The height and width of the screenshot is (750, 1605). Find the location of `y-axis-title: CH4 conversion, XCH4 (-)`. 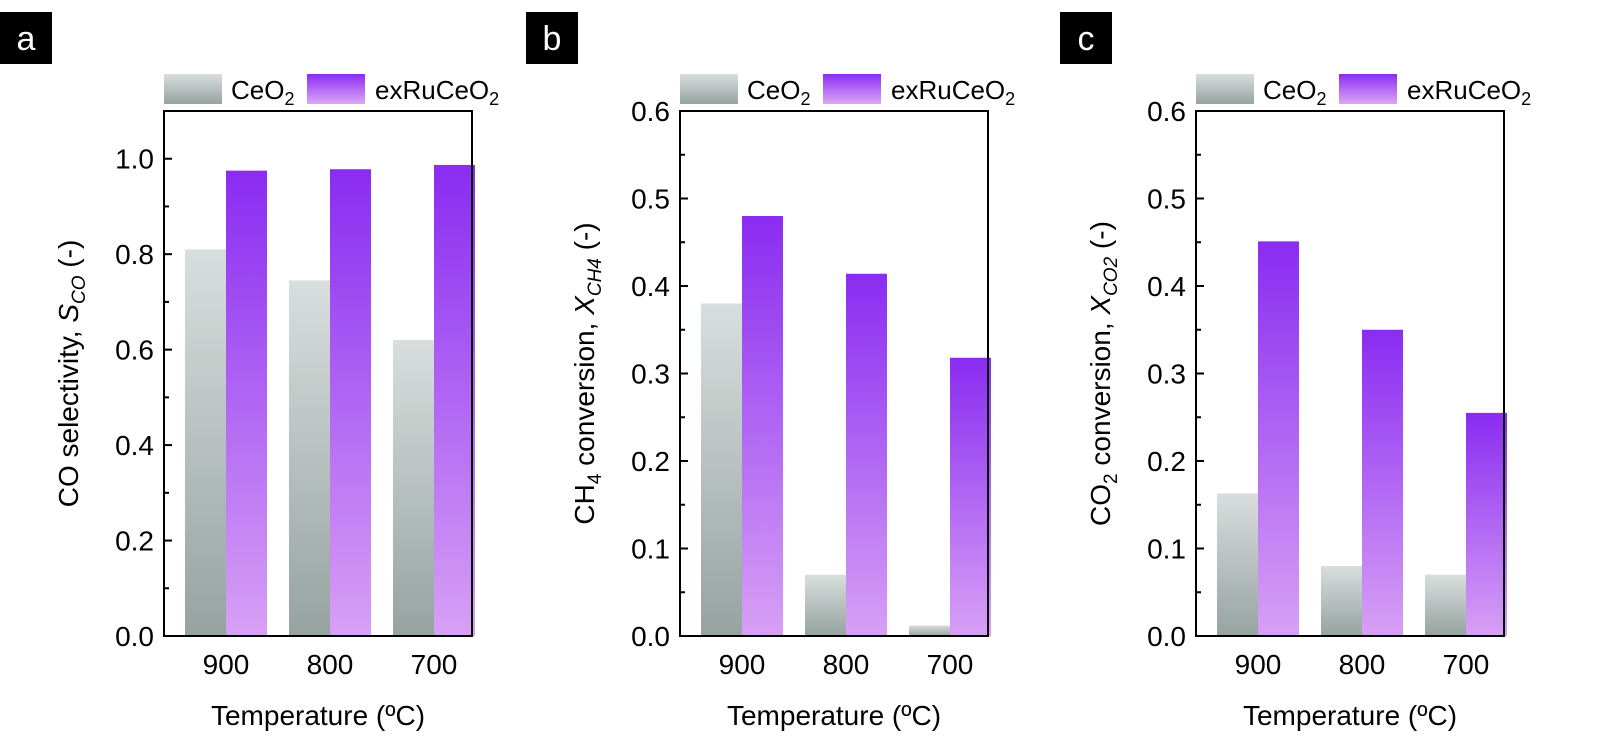

y-axis-title: CH4 conversion, XCH4 (-) is located at coordinates (587, 373).